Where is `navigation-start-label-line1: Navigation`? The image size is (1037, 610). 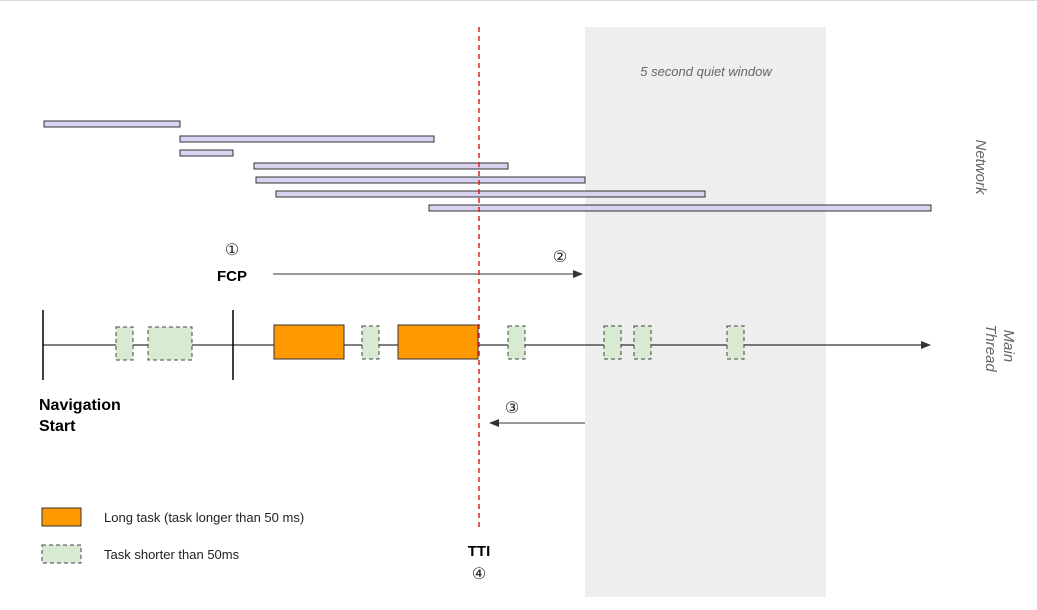 navigation-start-label-line1: Navigation is located at coordinates (80, 405).